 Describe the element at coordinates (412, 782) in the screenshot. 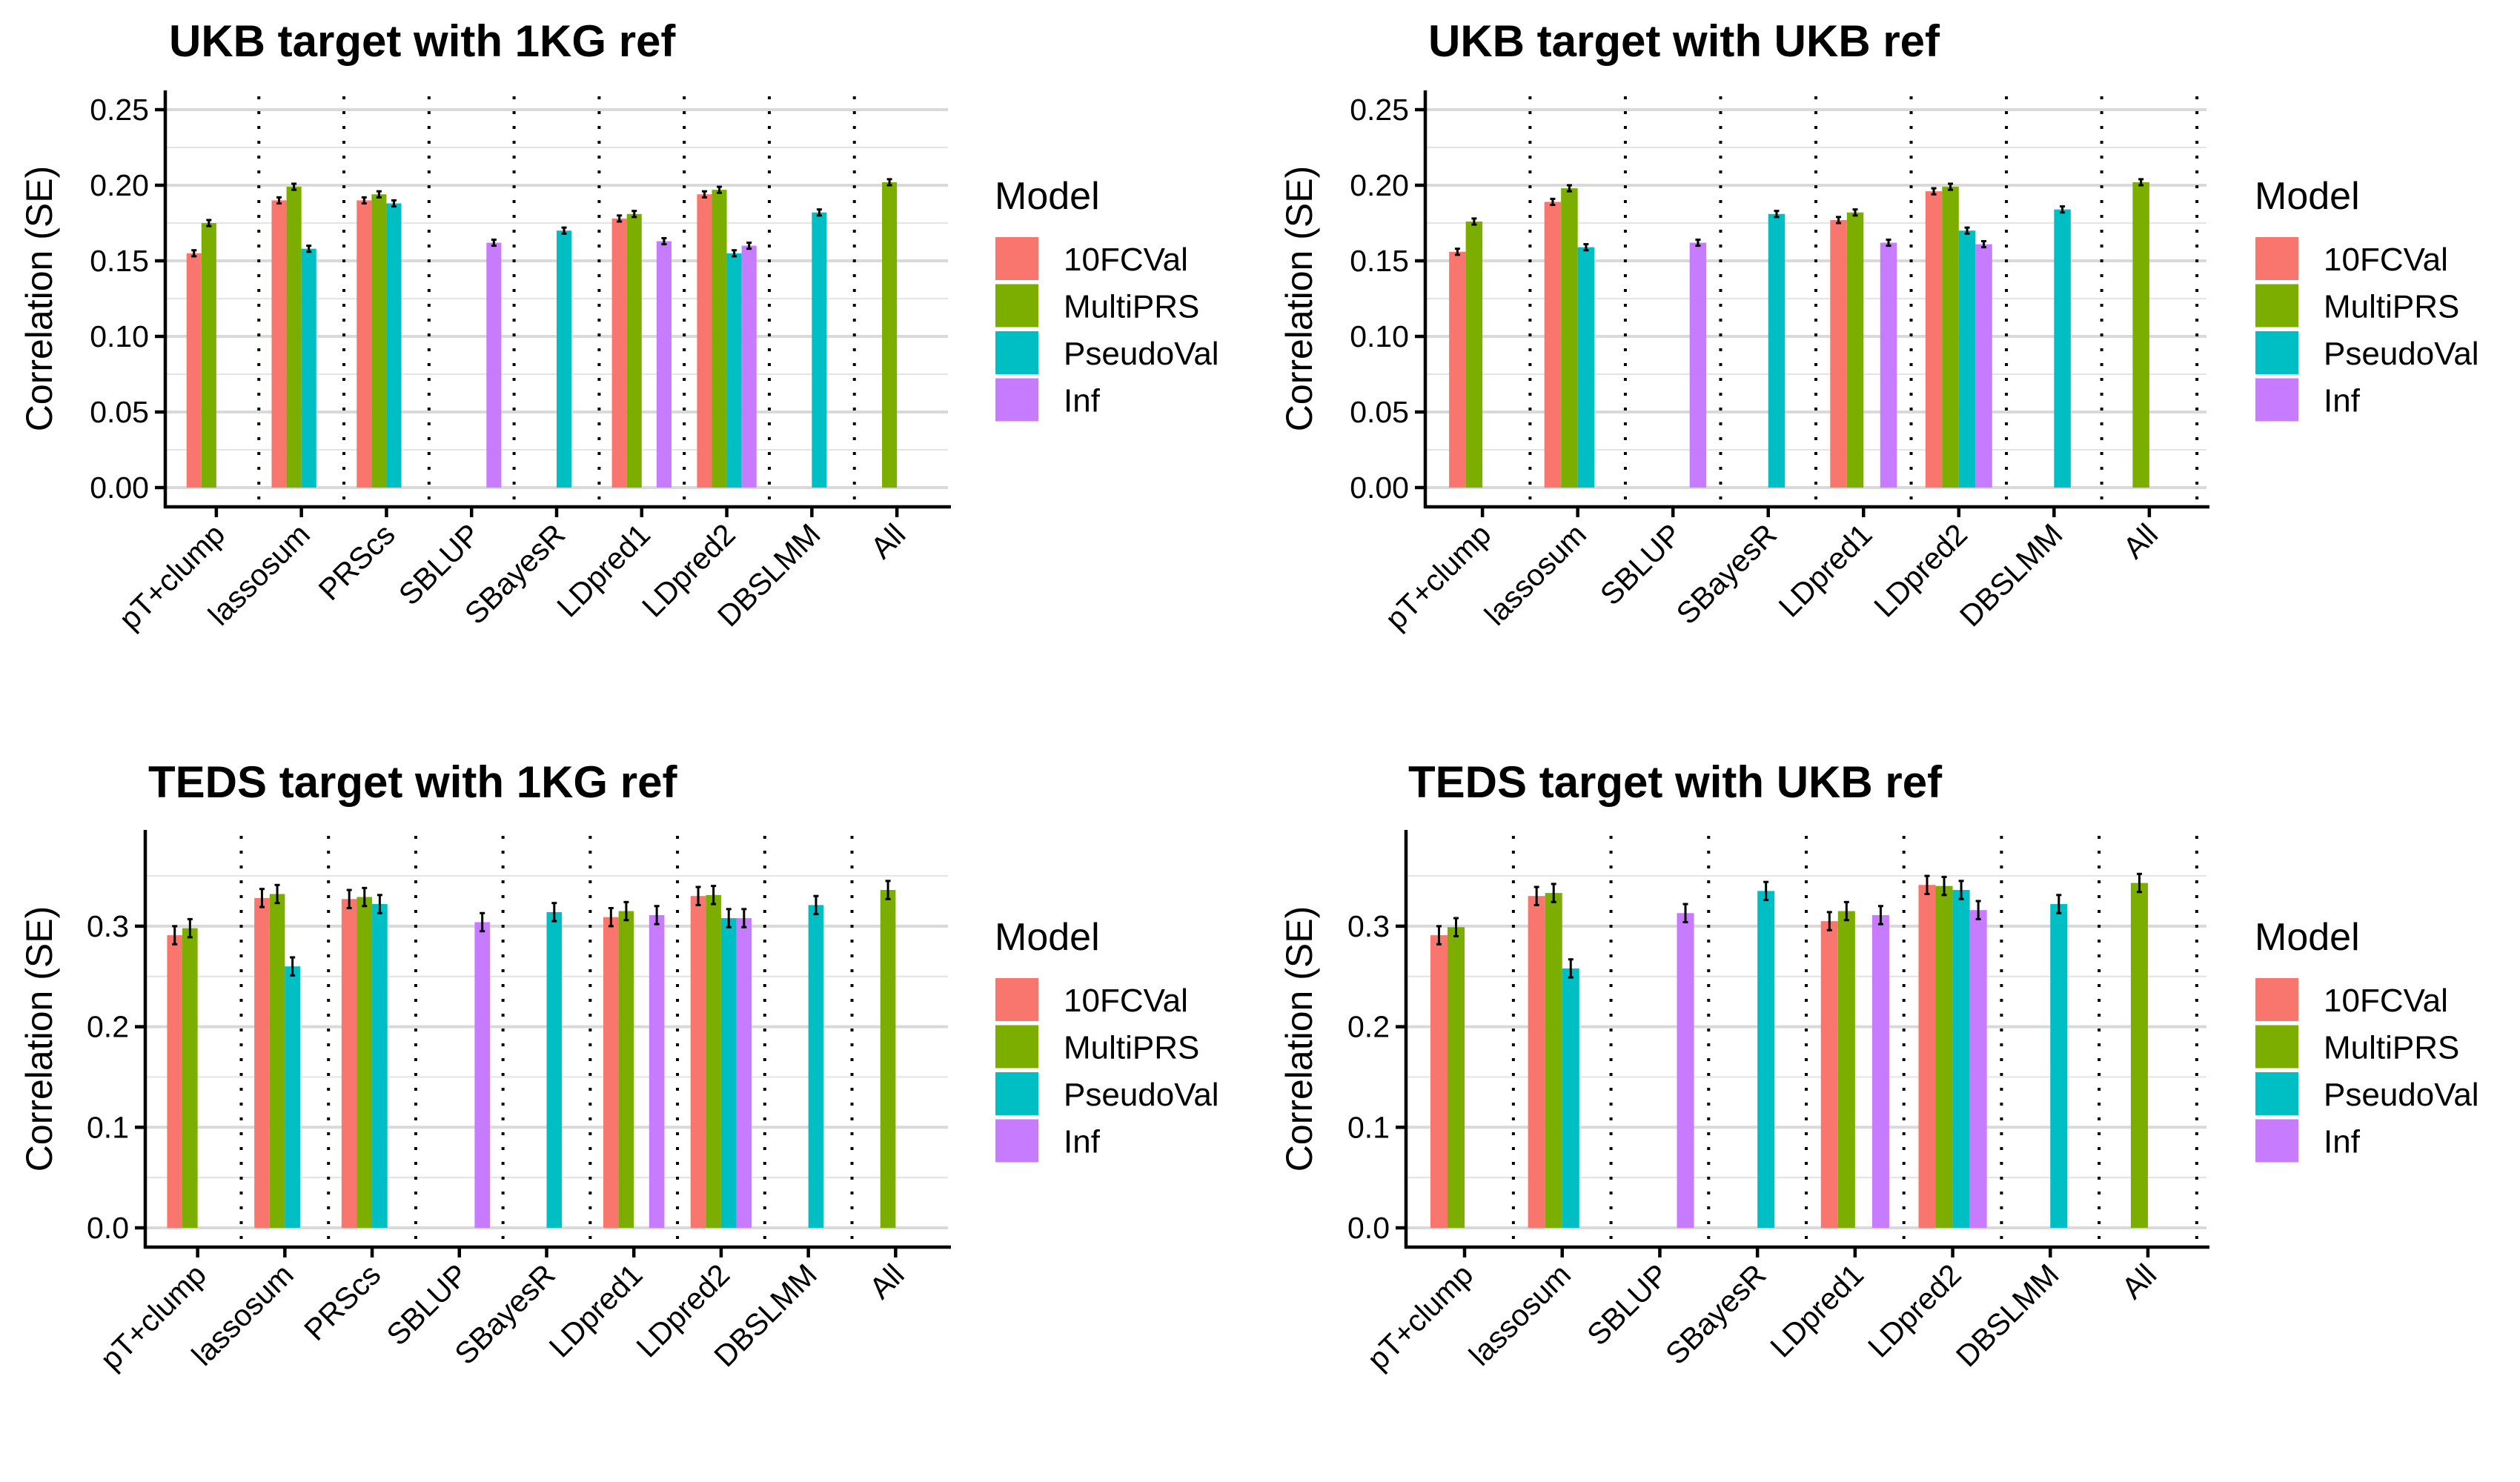

I see `panel-title: TEDS target with 1KG ref` at that location.